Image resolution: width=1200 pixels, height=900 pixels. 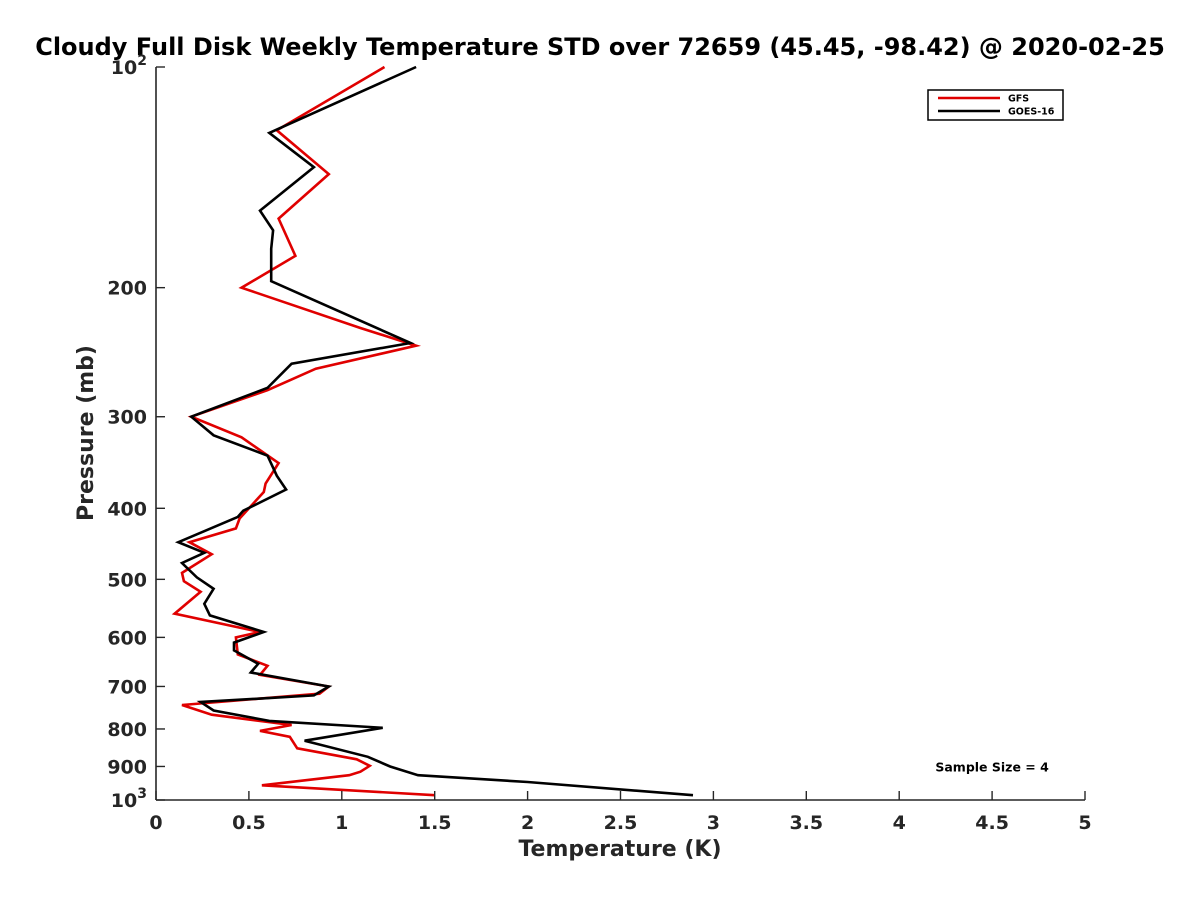 What do you see at coordinates (992, 766) in the screenshot?
I see `sample-size-annotation: Sample Size = 4` at bounding box center [992, 766].